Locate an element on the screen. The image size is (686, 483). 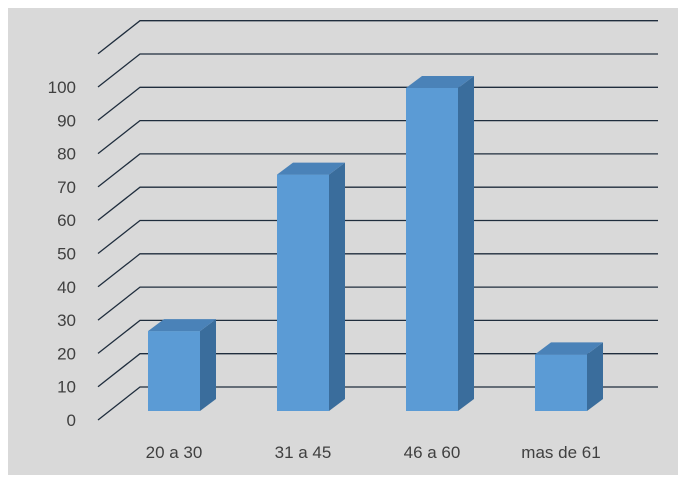
y-tick-label: 60 is located at coordinates (66, 220).